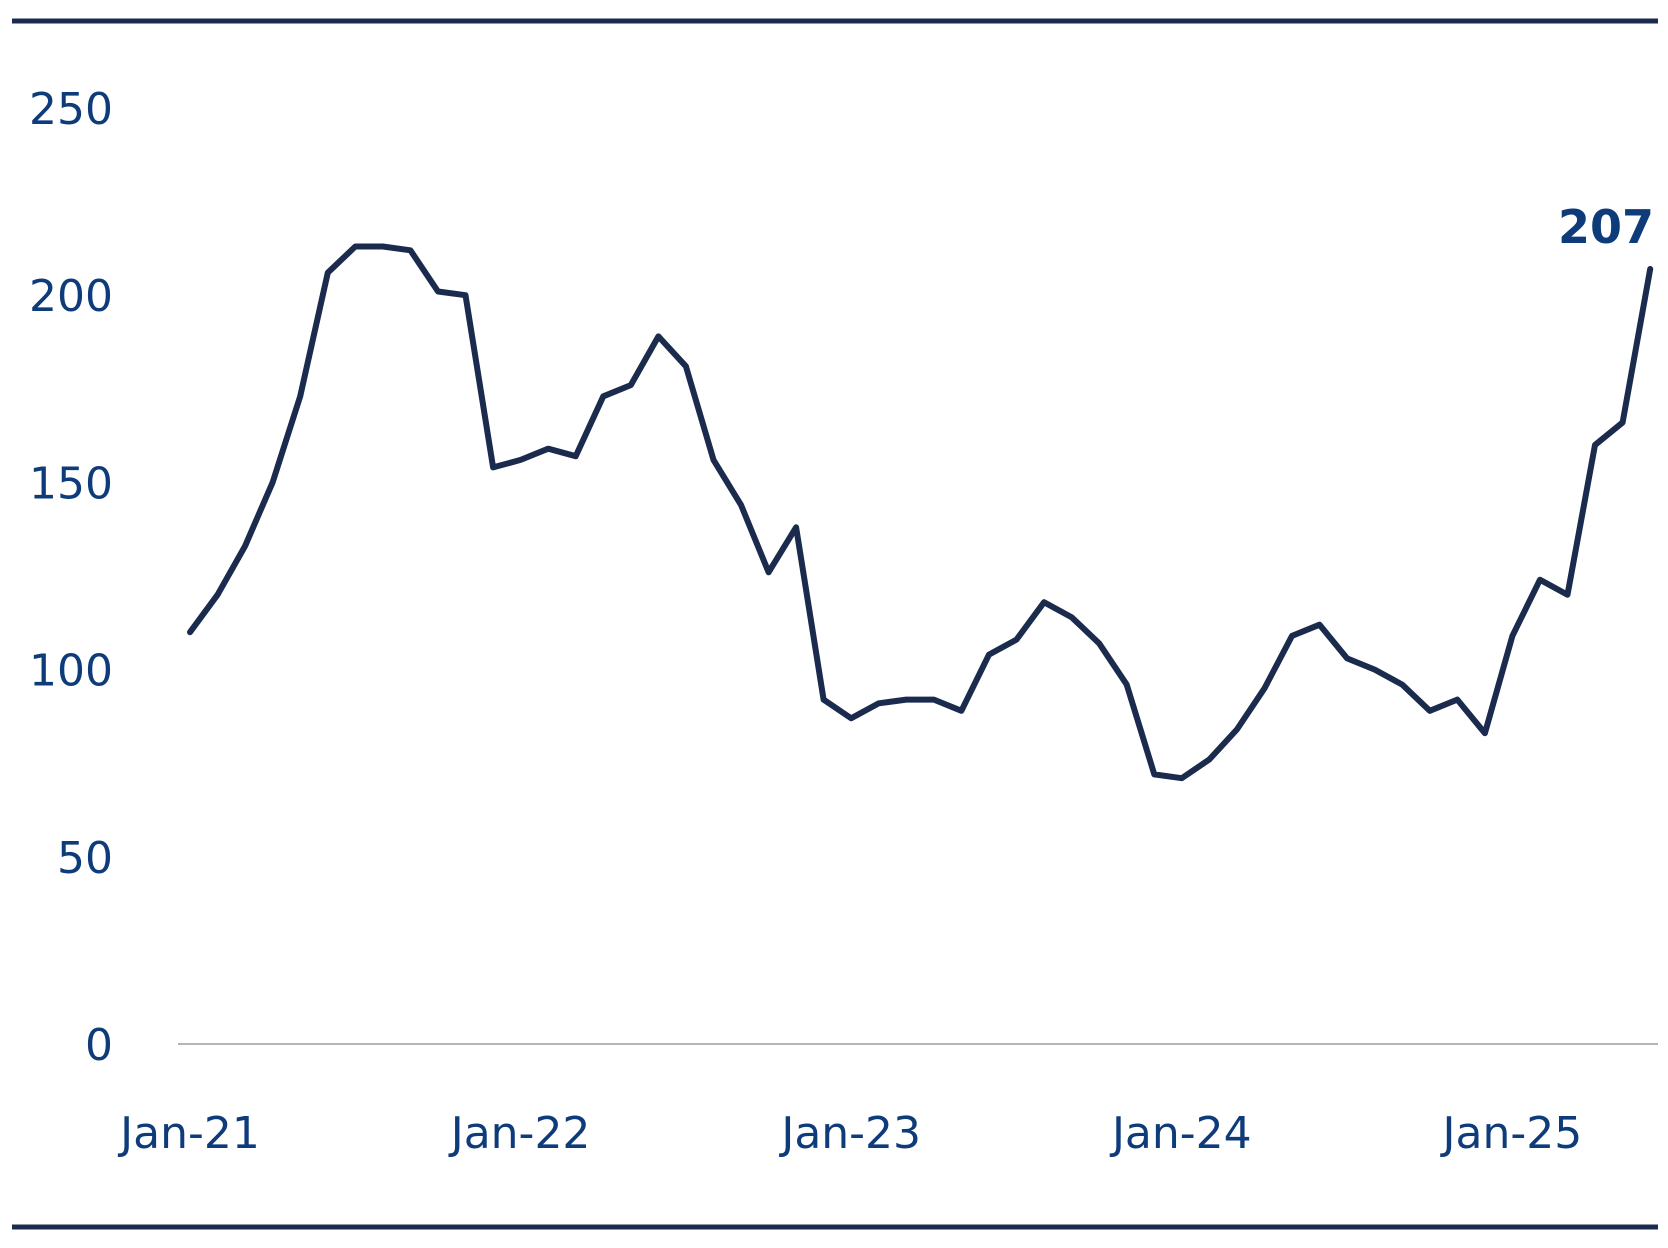  I want to click on x-axis-tick-labels: Jan-21 Jan-22 Jan-23 Jan-24 Jan-25, so click(849, 1133).